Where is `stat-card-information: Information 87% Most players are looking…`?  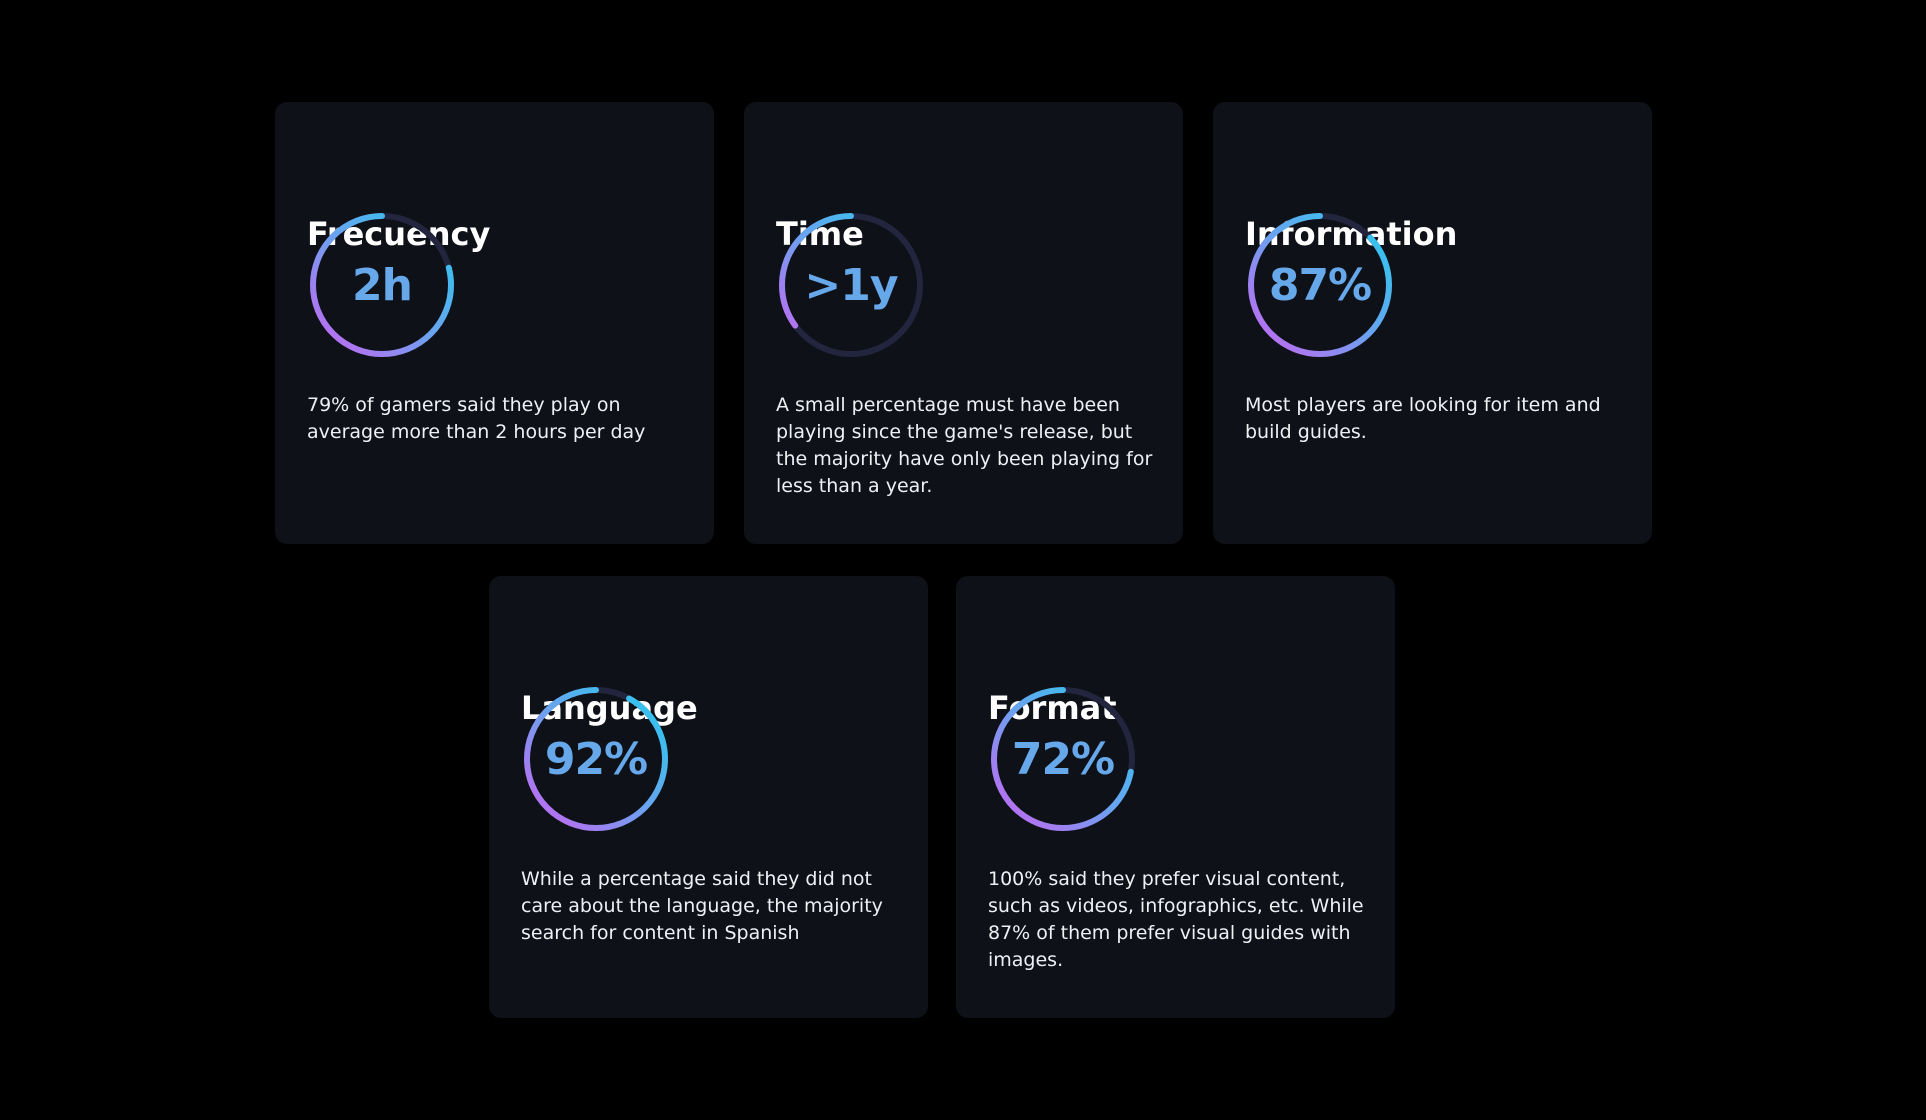 stat-card-information: Information 87% Most players are looking… is located at coordinates (1432, 323).